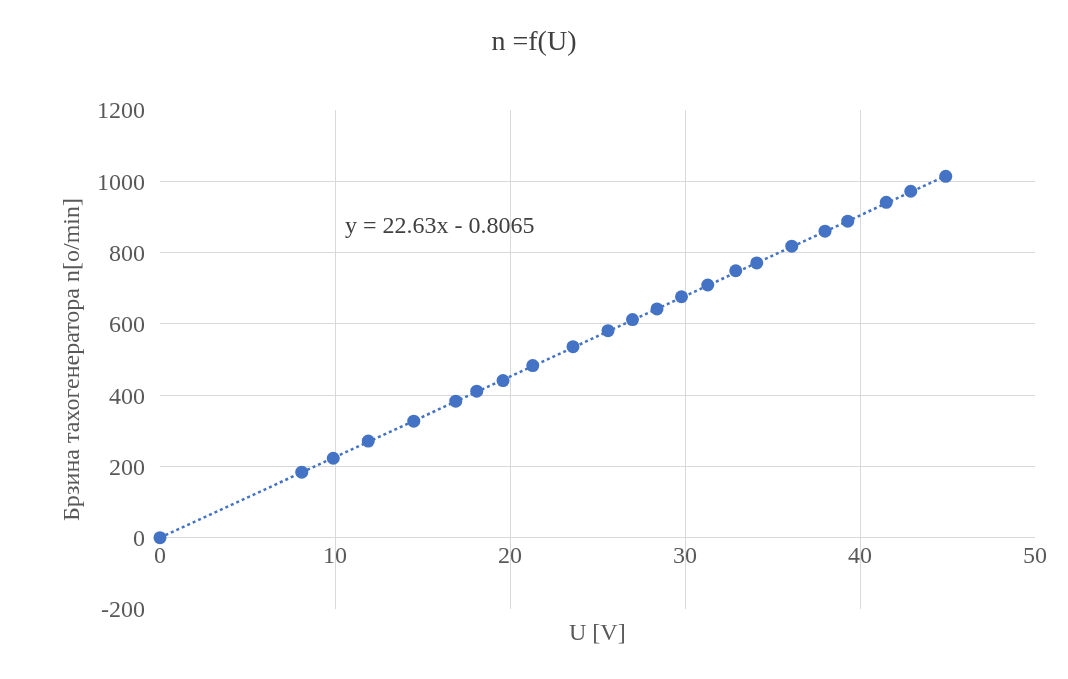 The image size is (1068, 679). I want to click on y-tick-label: 200, so click(127, 466).